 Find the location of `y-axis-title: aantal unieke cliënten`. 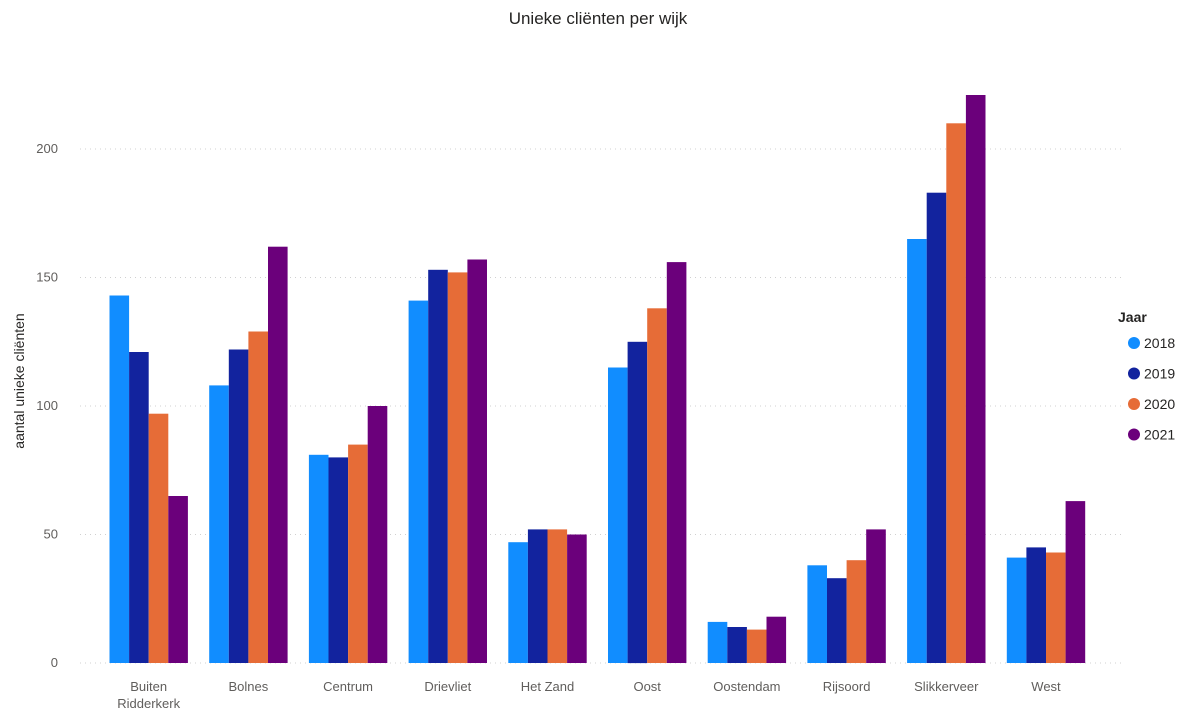

y-axis-title: aantal unieke cliënten is located at coordinates (19, 380).